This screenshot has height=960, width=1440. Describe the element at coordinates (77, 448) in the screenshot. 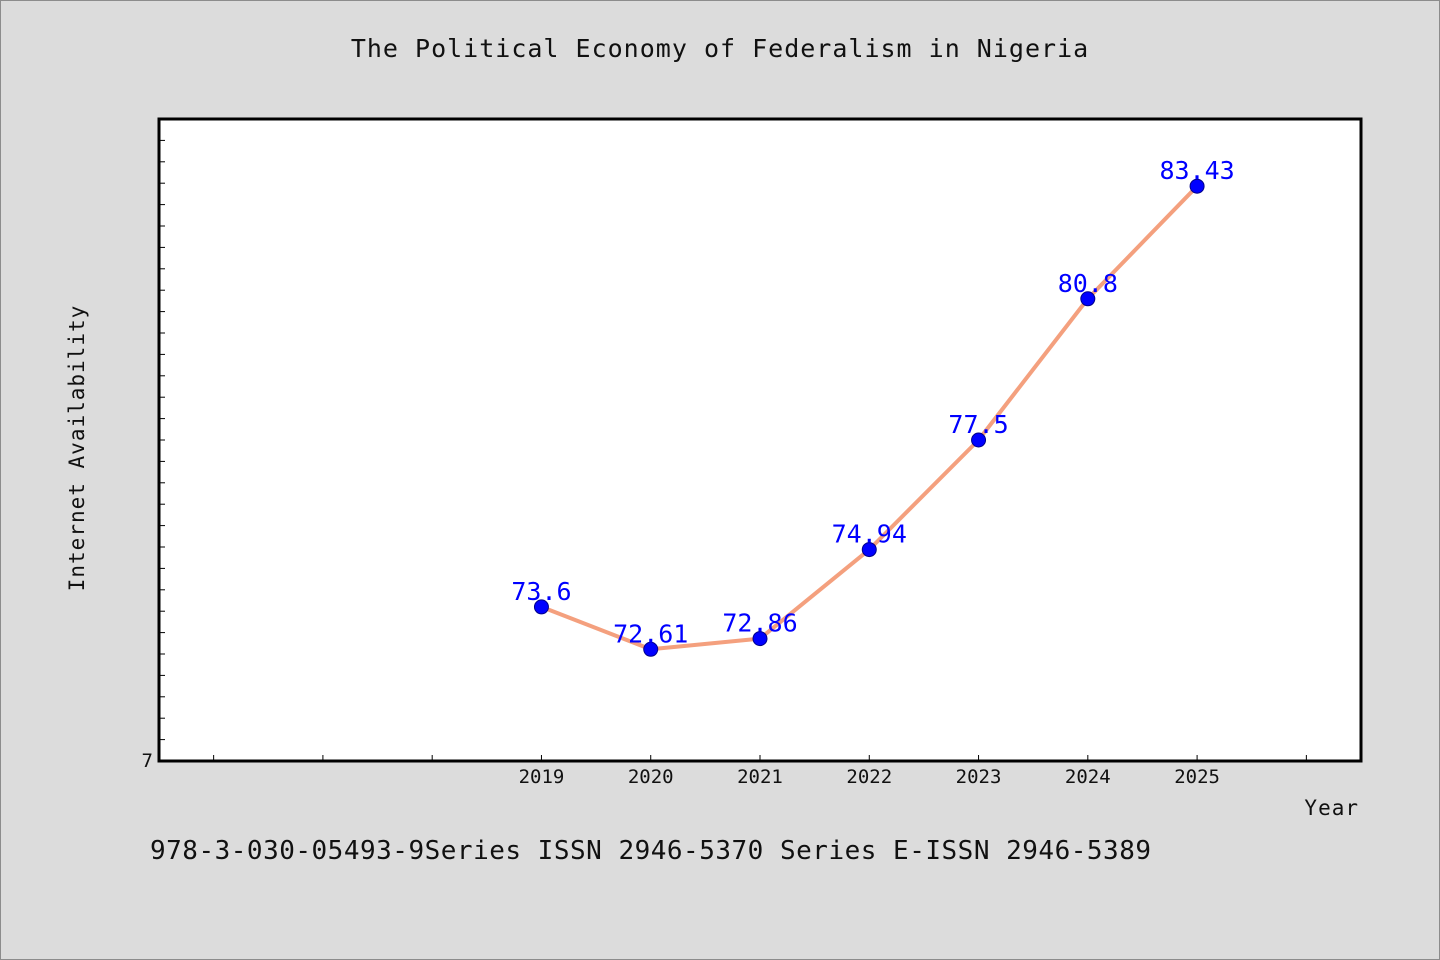

I see `y-axis-label: Internet Availability` at that location.